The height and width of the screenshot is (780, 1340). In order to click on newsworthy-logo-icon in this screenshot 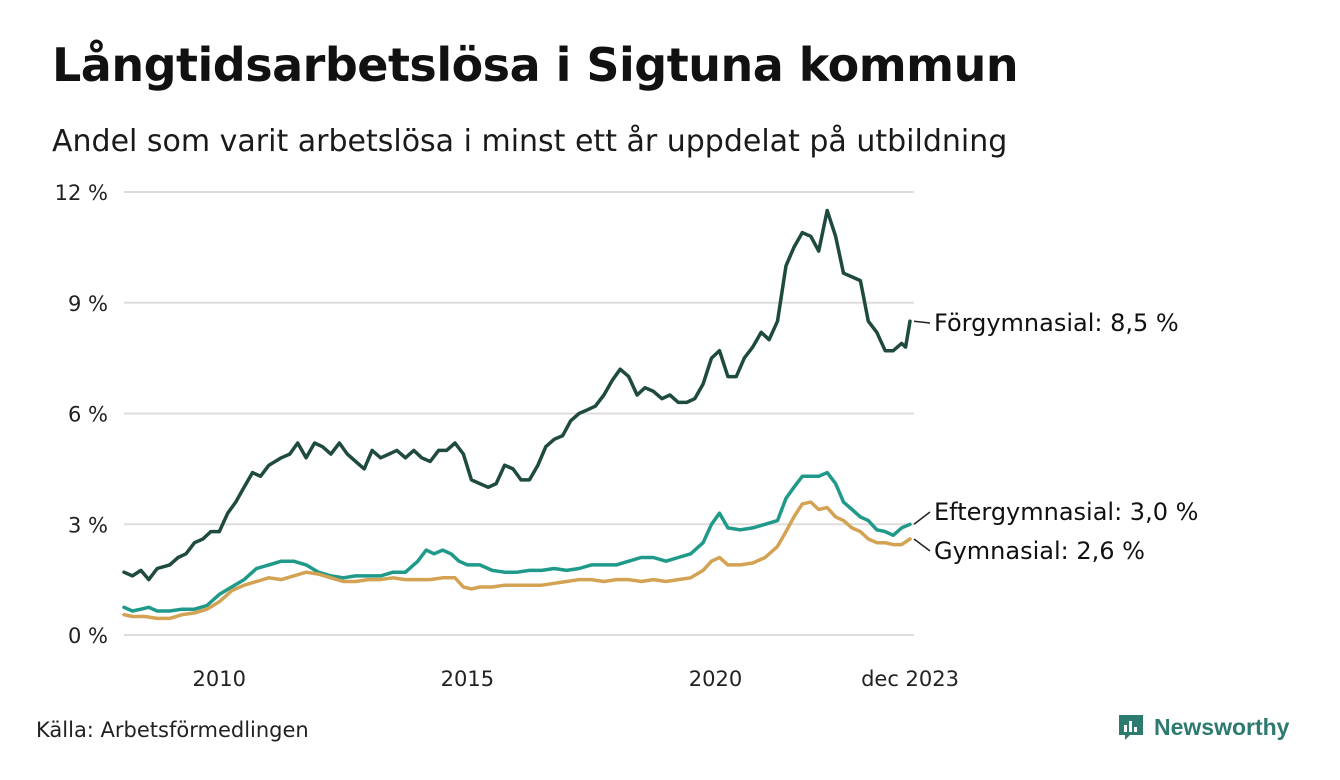, I will do `click(1131, 727)`.